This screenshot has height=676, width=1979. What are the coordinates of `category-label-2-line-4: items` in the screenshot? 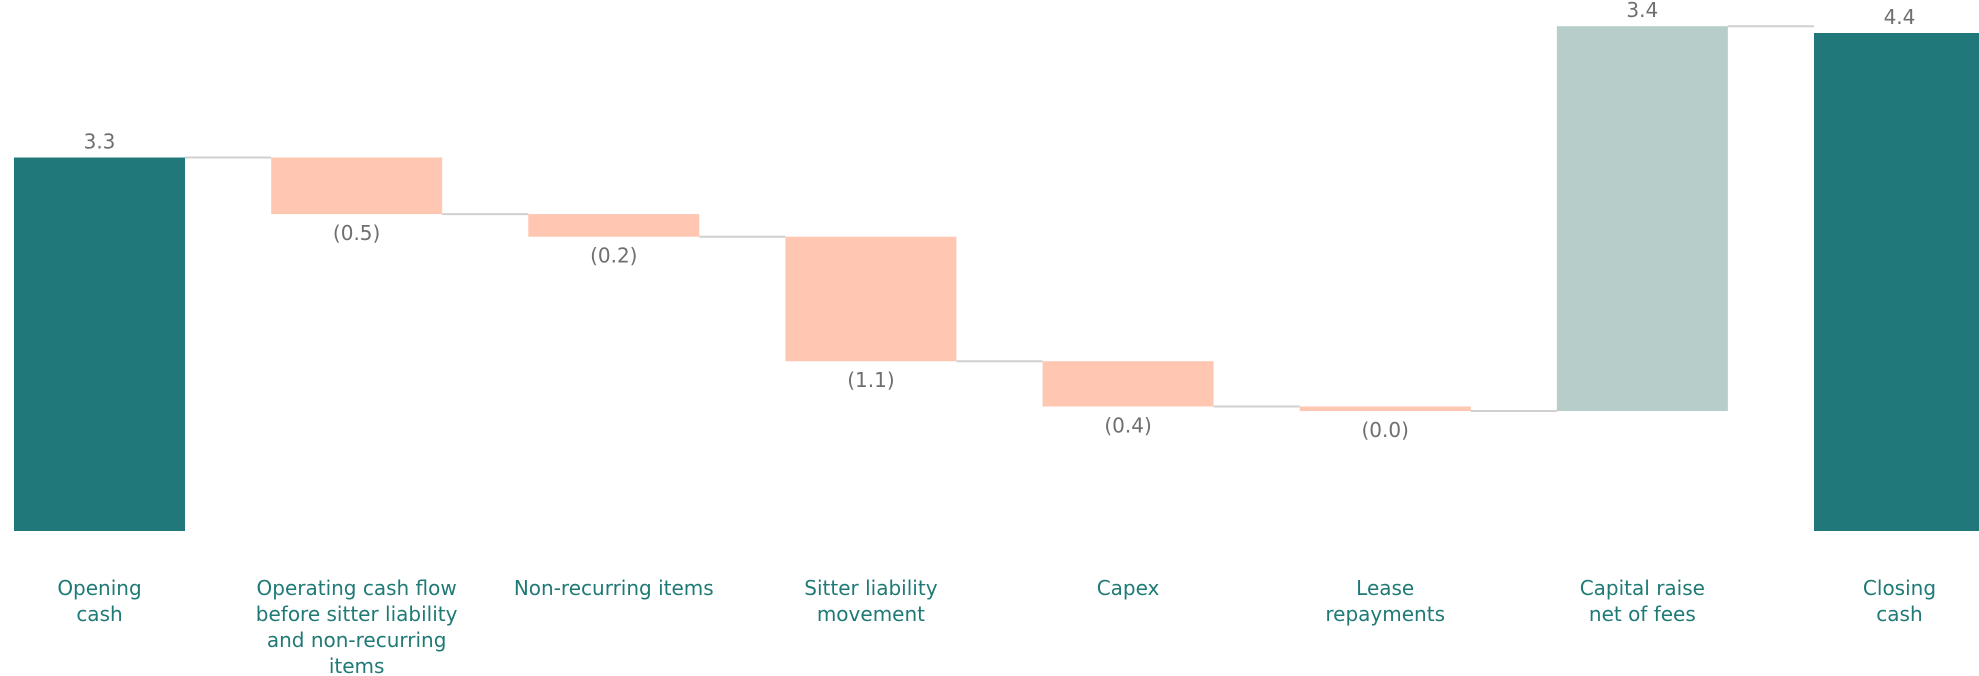 It's located at (357, 665).